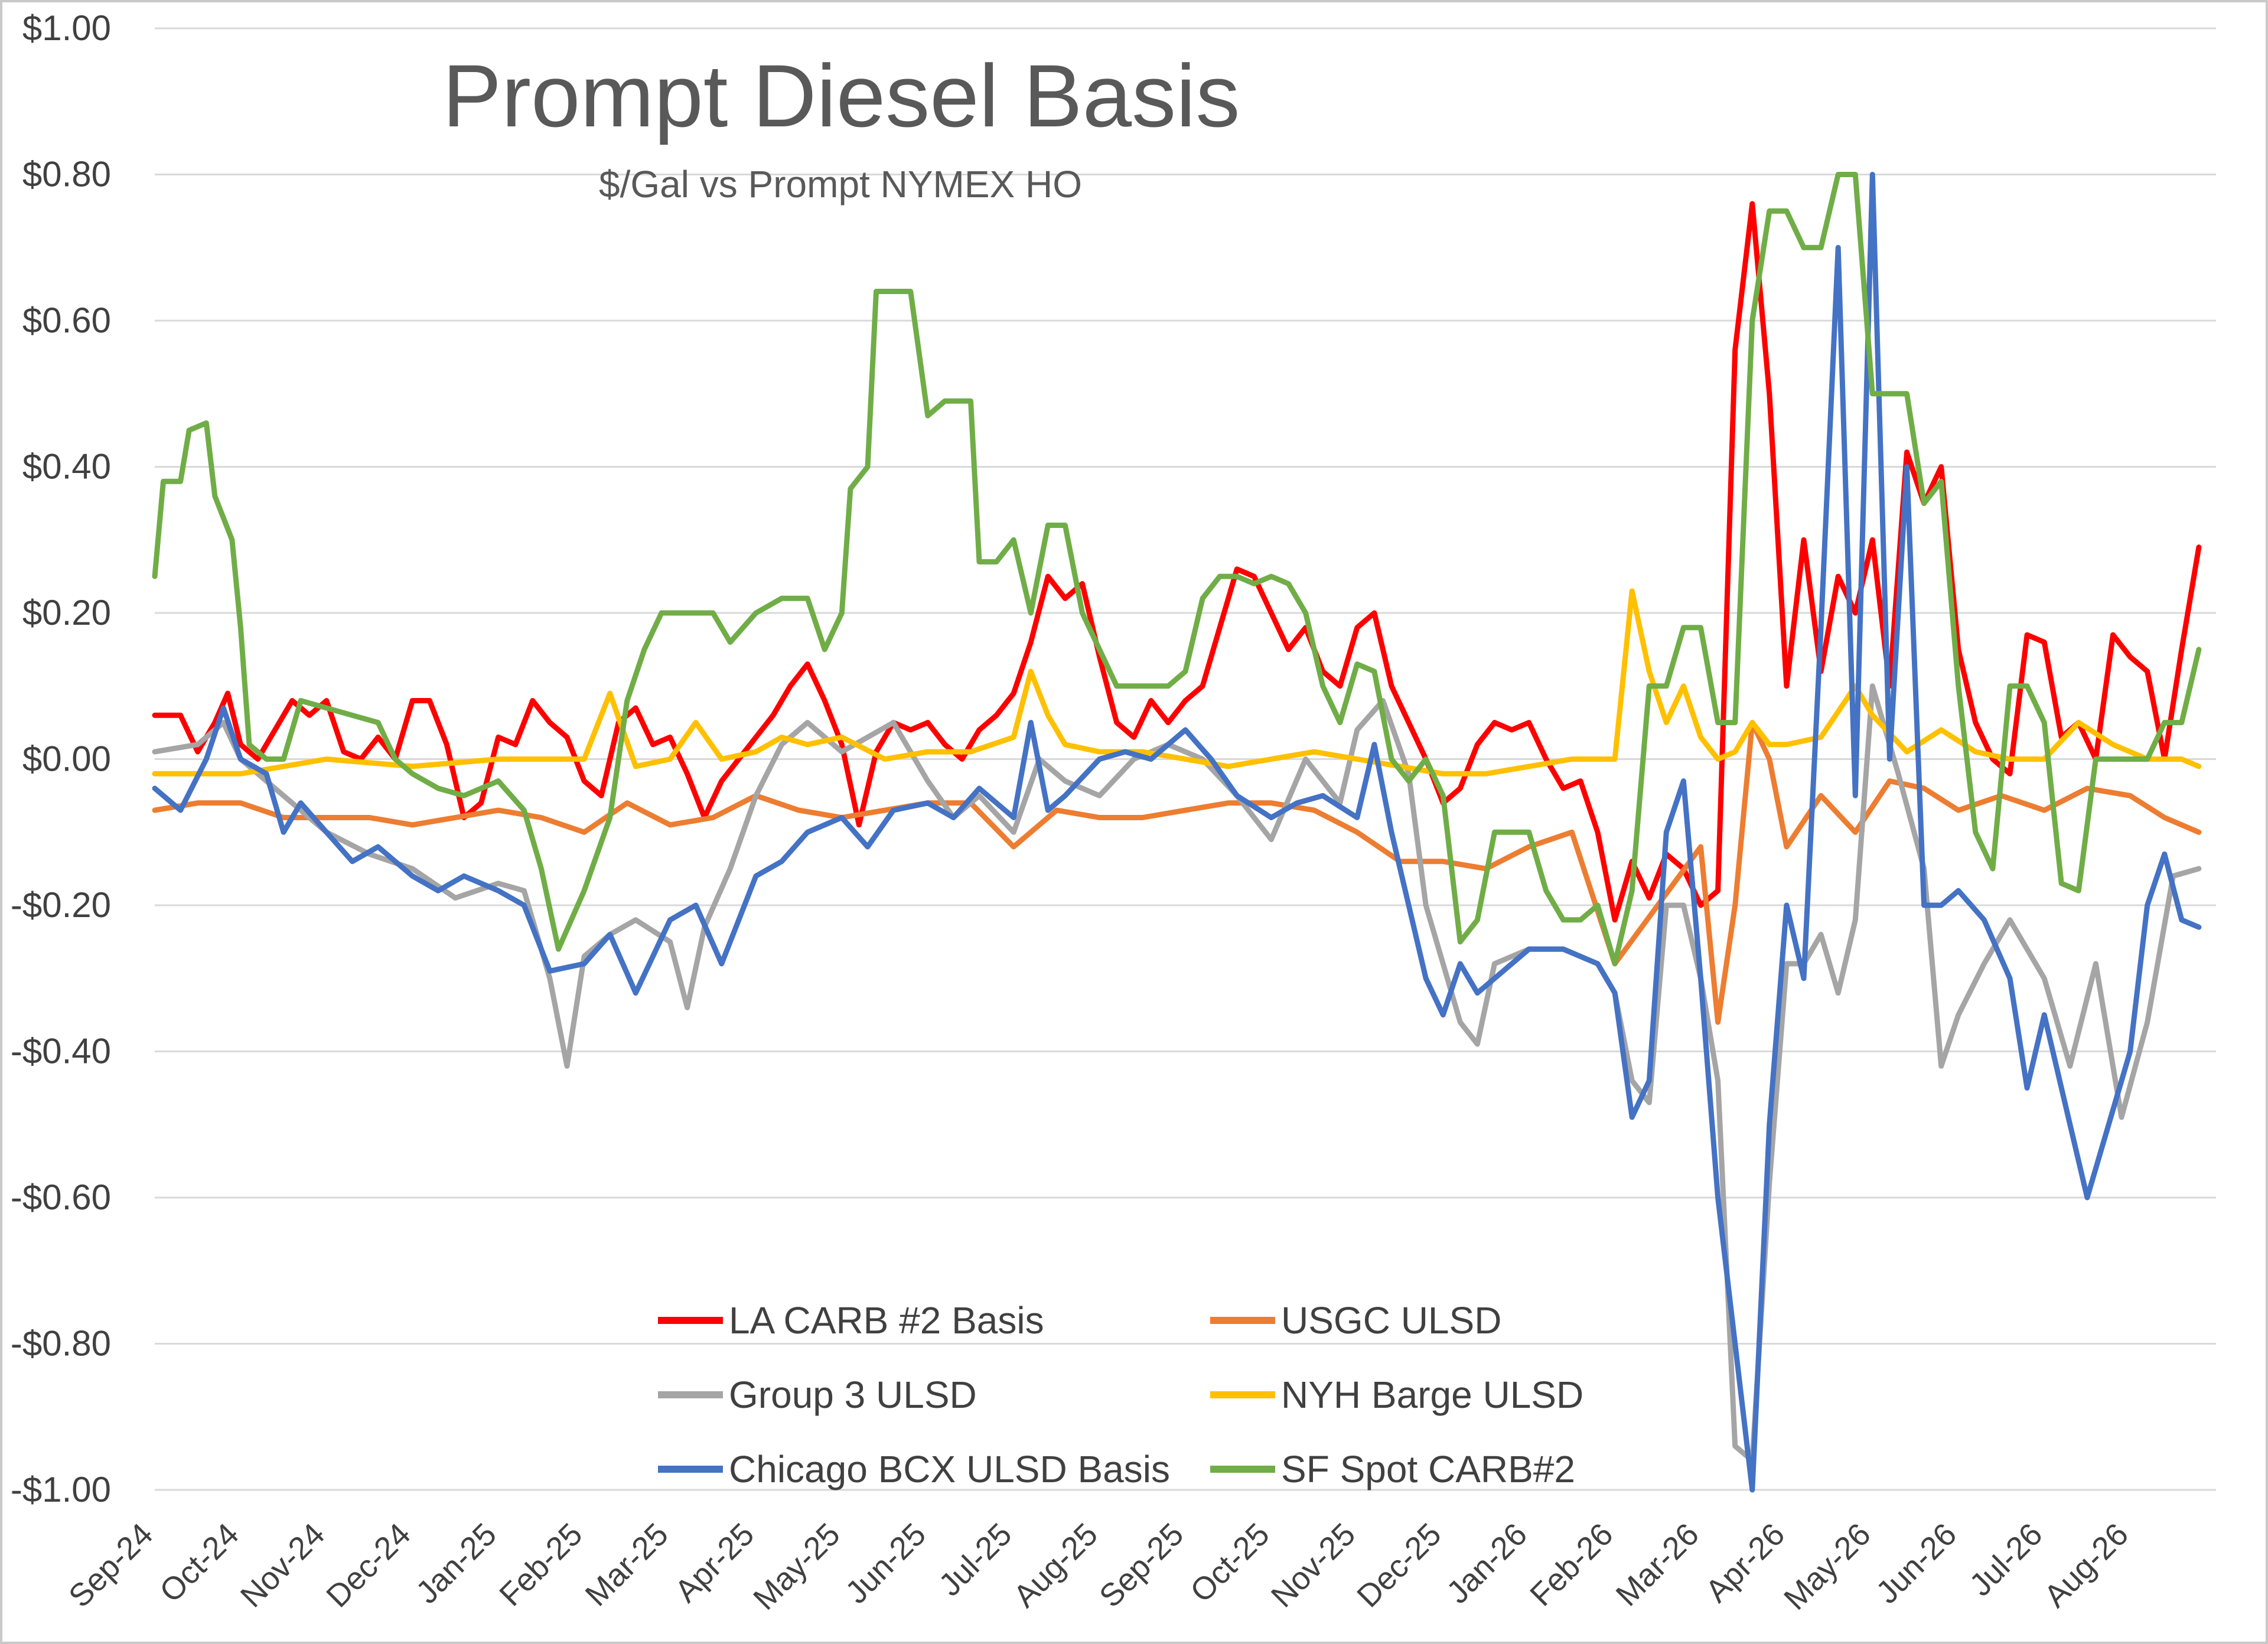  I want to click on legend-label: NYH Barge ULSD, so click(1432, 1395).